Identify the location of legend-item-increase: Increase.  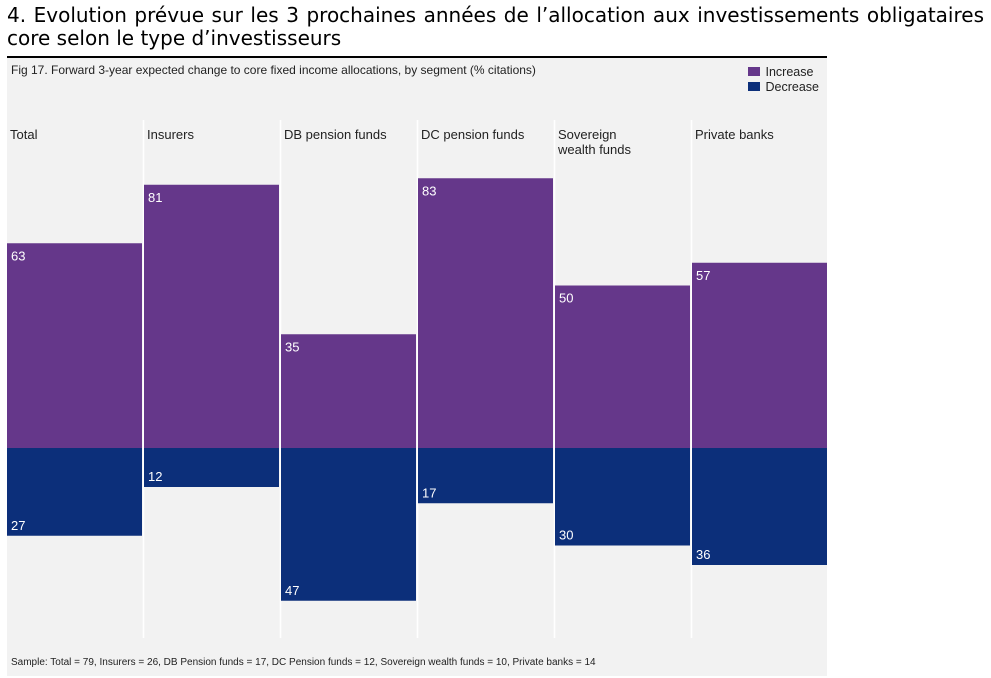
(783, 71).